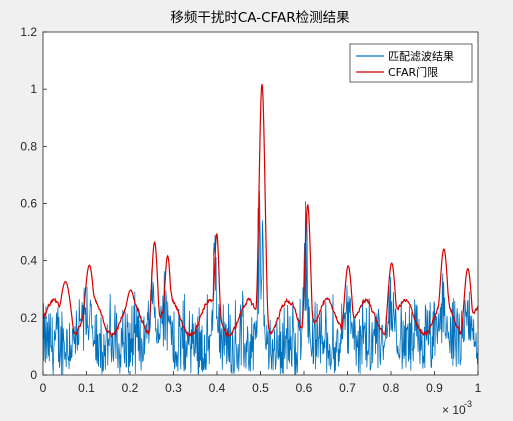 Image resolution: width=513 pixels, height=421 pixels. What do you see at coordinates (33, 375) in the screenshot?
I see `y-tick-label: 0` at bounding box center [33, 375].